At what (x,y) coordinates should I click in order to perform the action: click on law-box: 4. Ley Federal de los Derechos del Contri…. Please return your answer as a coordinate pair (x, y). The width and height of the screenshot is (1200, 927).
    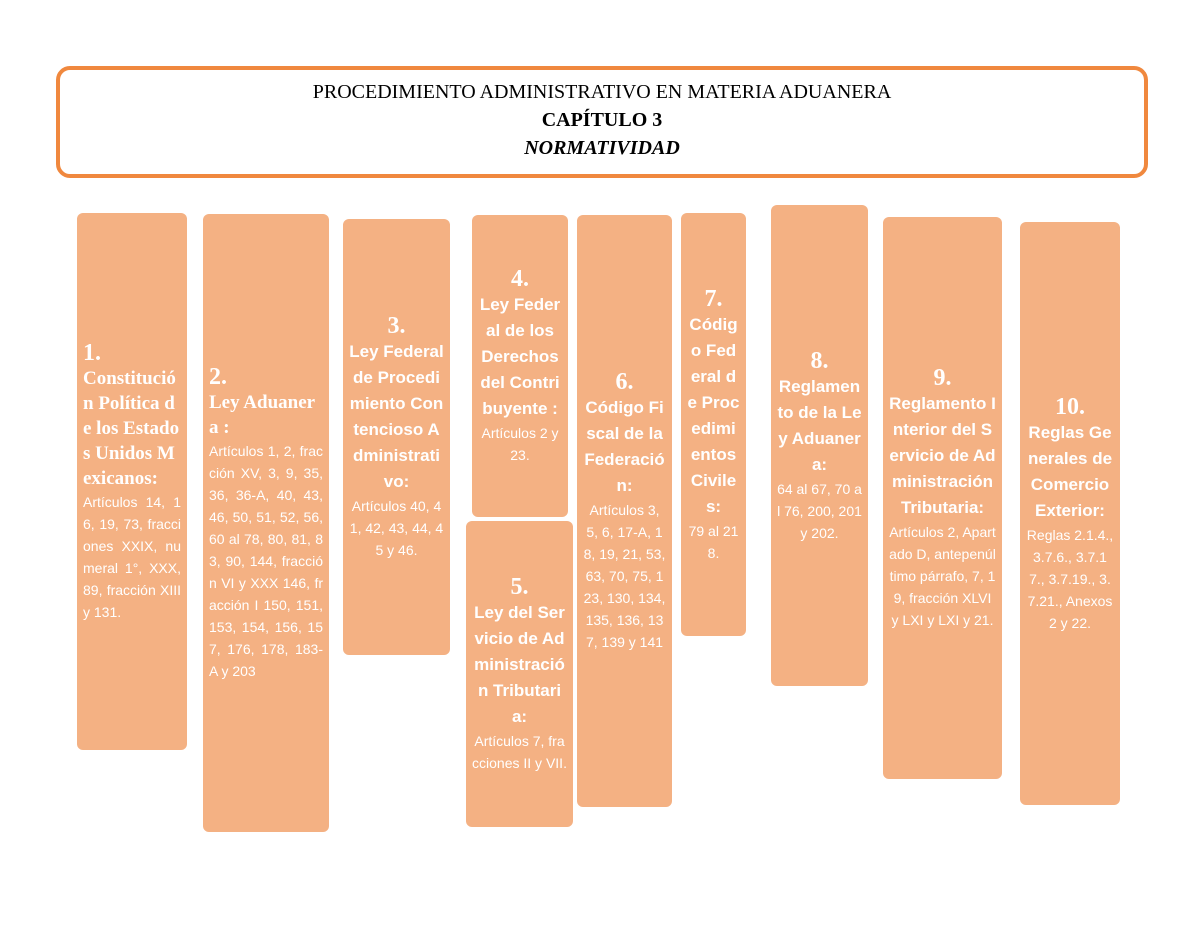
    Looking at the image, I should click on (520, 366).